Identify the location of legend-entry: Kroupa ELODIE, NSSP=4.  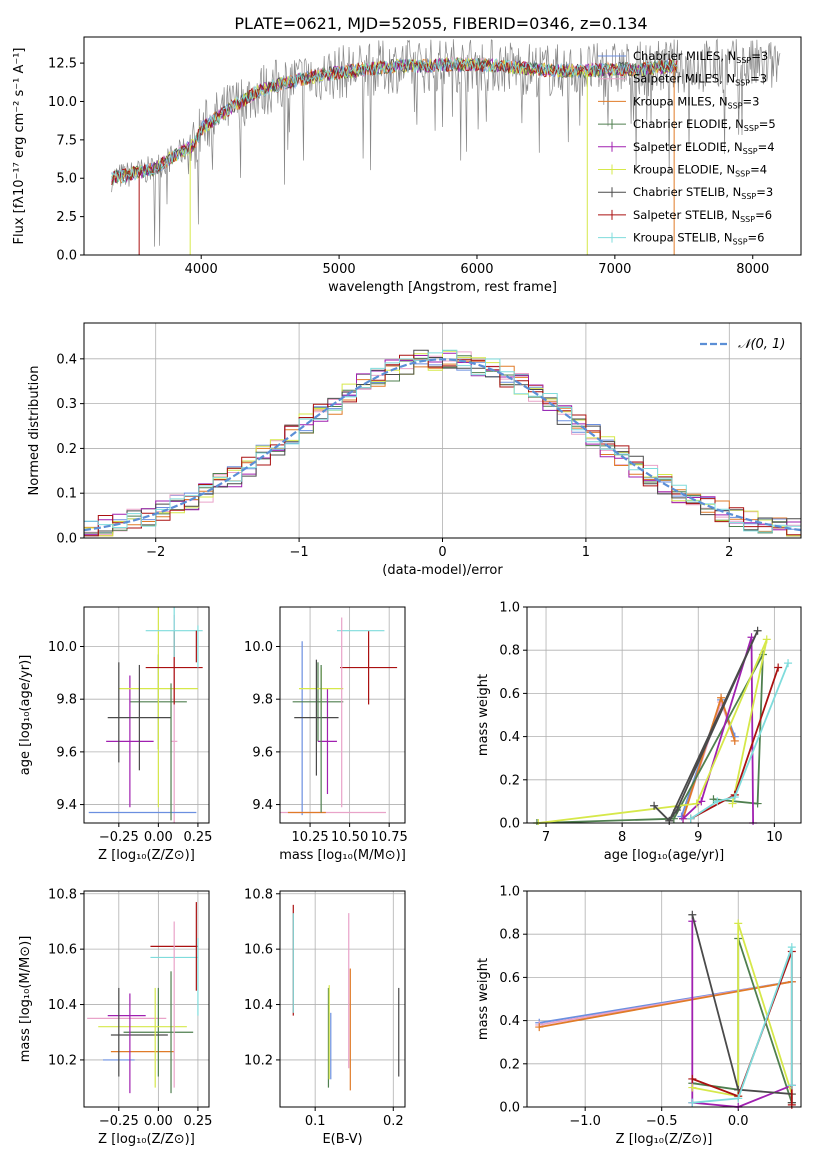
(700, 171).